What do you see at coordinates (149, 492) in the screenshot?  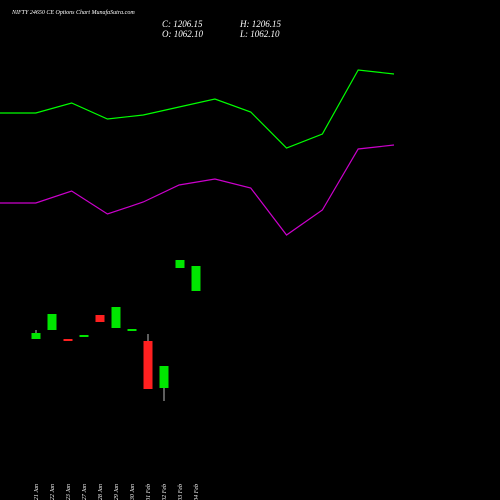 I see `x-tick-label: 01 Feb` at bounding box center [149, 492].